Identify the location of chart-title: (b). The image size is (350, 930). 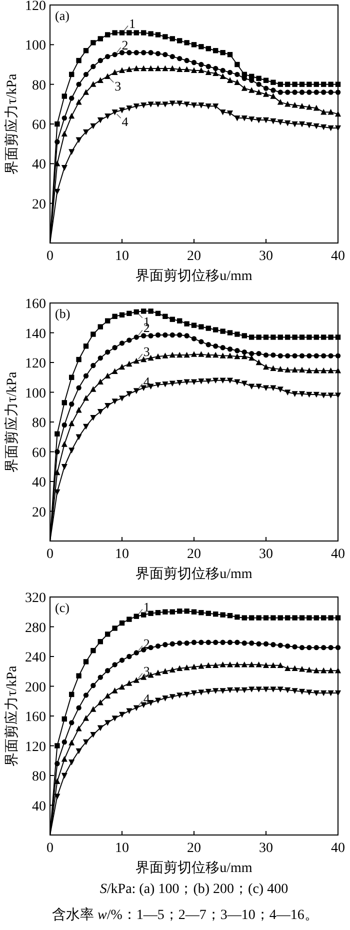
(62, 313).